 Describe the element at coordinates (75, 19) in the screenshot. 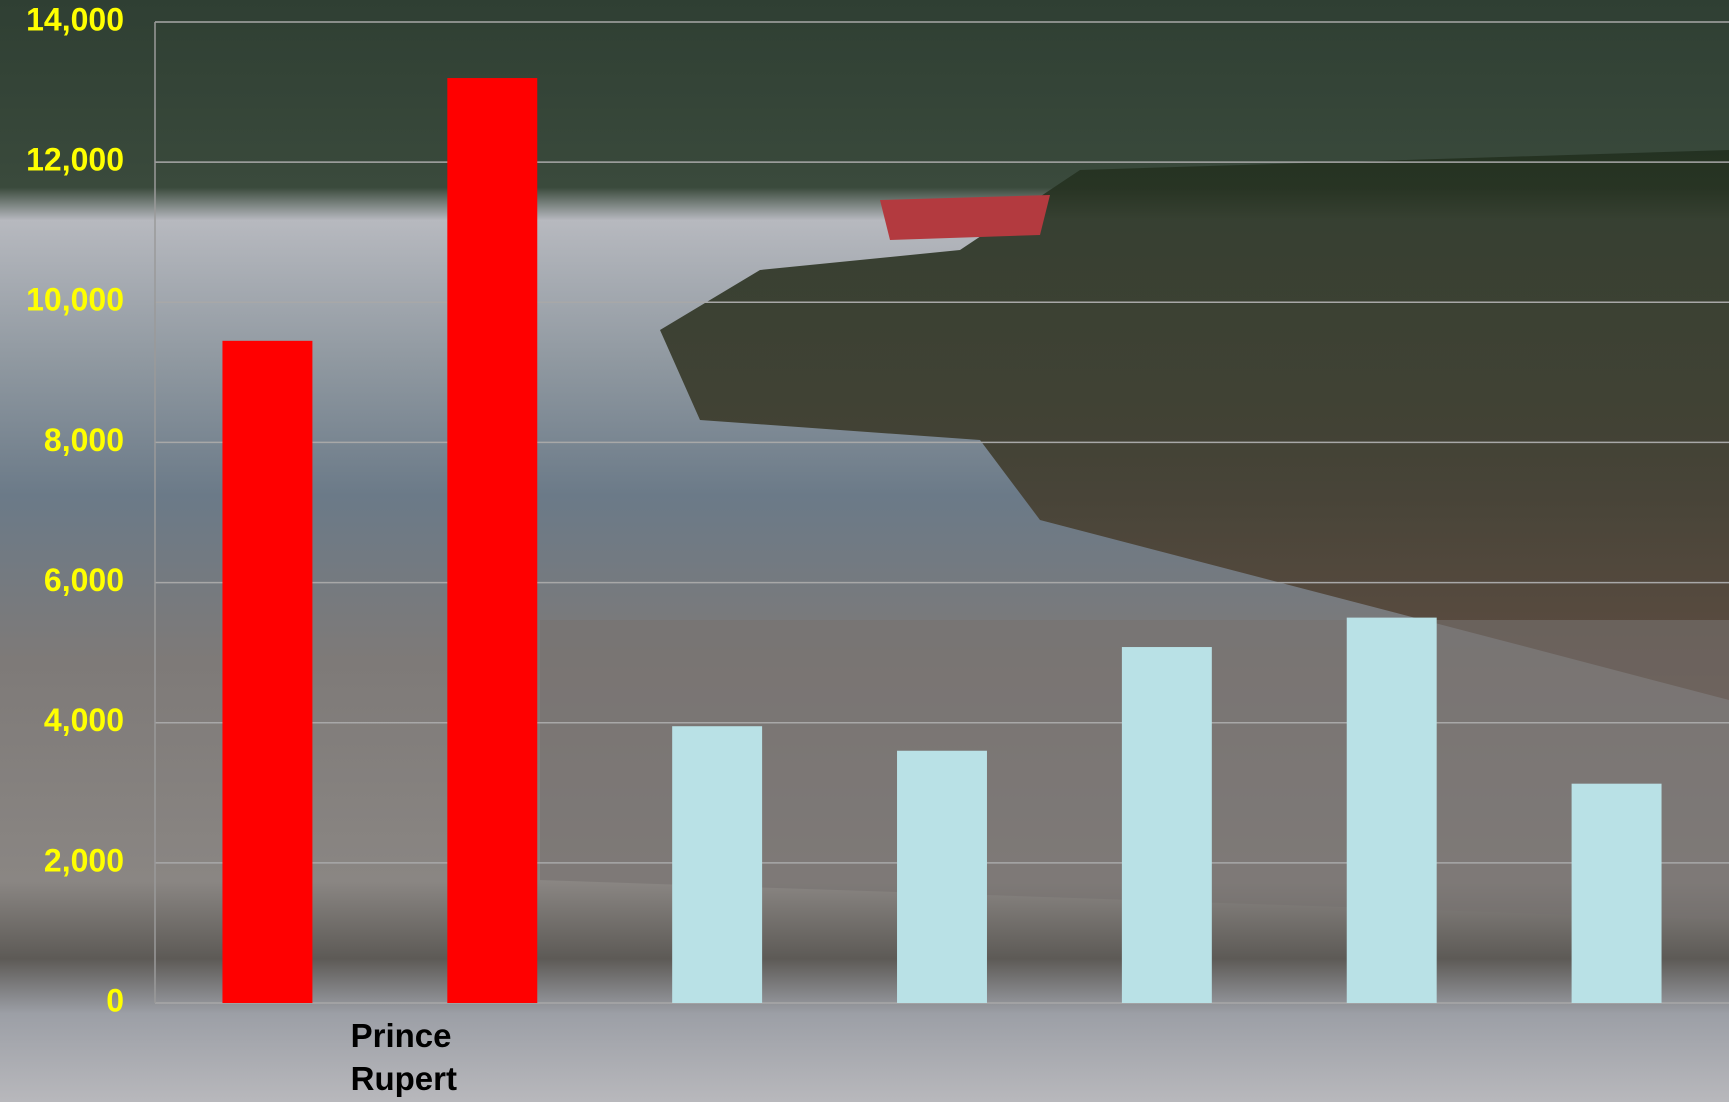

I see `y-tick-label: 14,000` at that location.